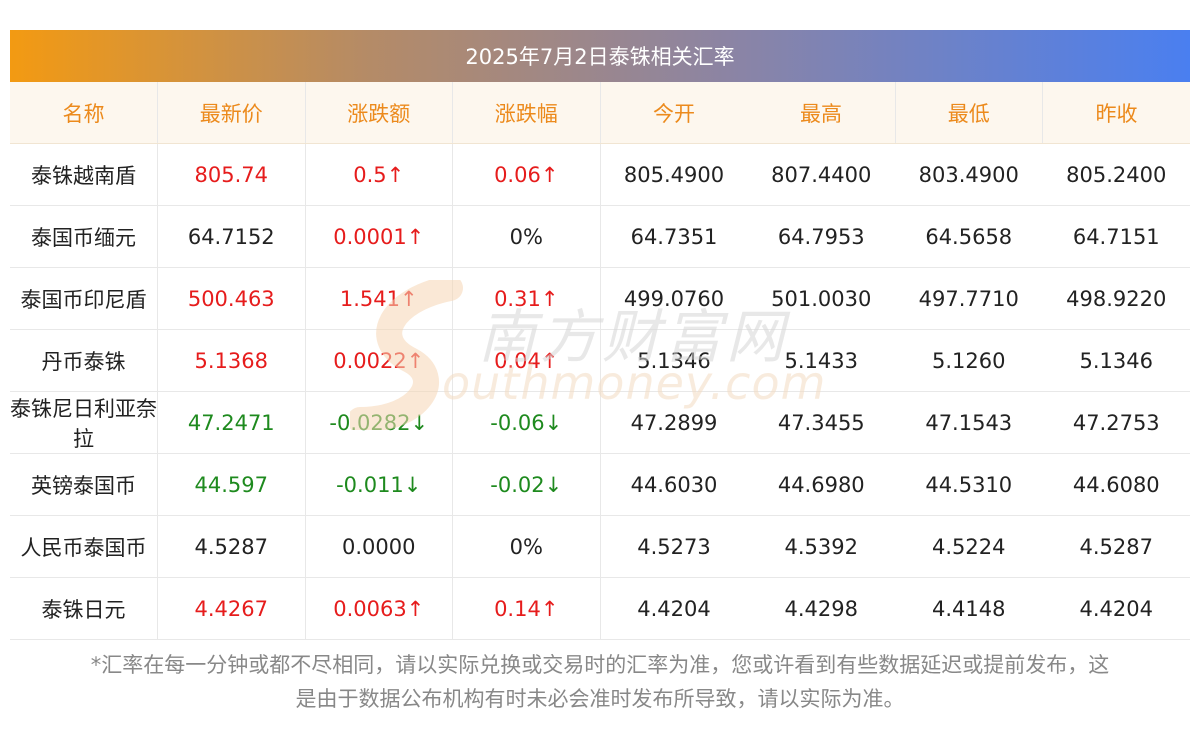 This screenshot has width=1200, height=733. What do you see at coordinates (231, 113) in the screenshot?
I see `header-latest: 最新价` at bounding box center [231, 113].